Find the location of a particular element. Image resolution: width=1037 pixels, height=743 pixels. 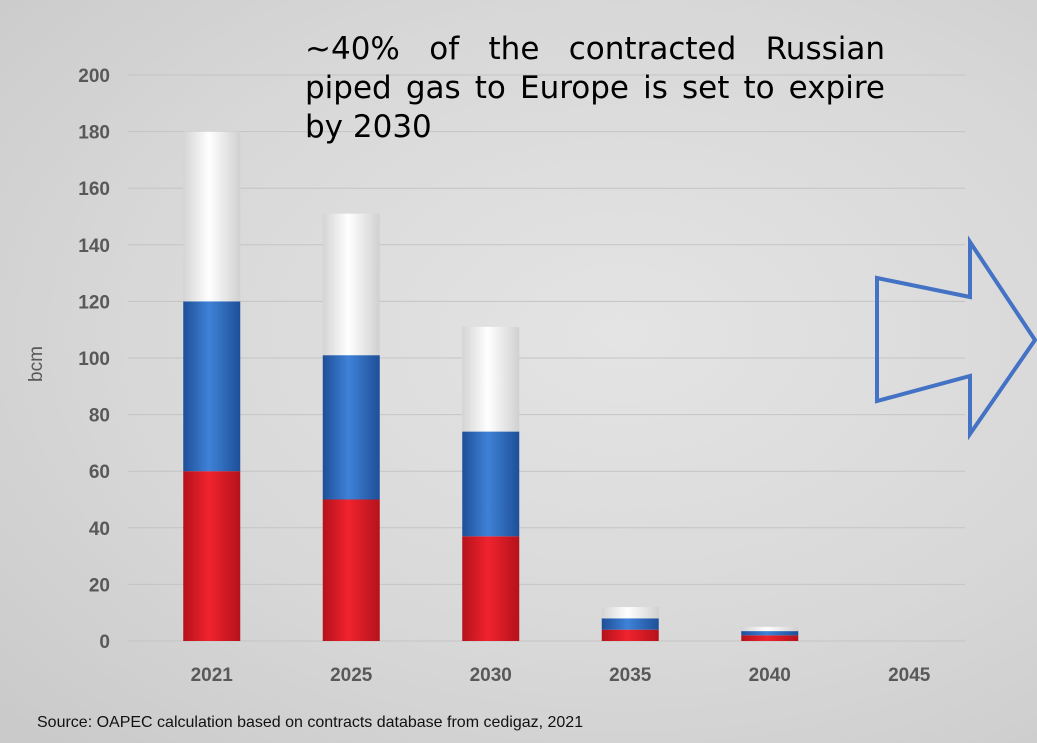

x-tick-label: 2040 is located at coordinates (770, 675).